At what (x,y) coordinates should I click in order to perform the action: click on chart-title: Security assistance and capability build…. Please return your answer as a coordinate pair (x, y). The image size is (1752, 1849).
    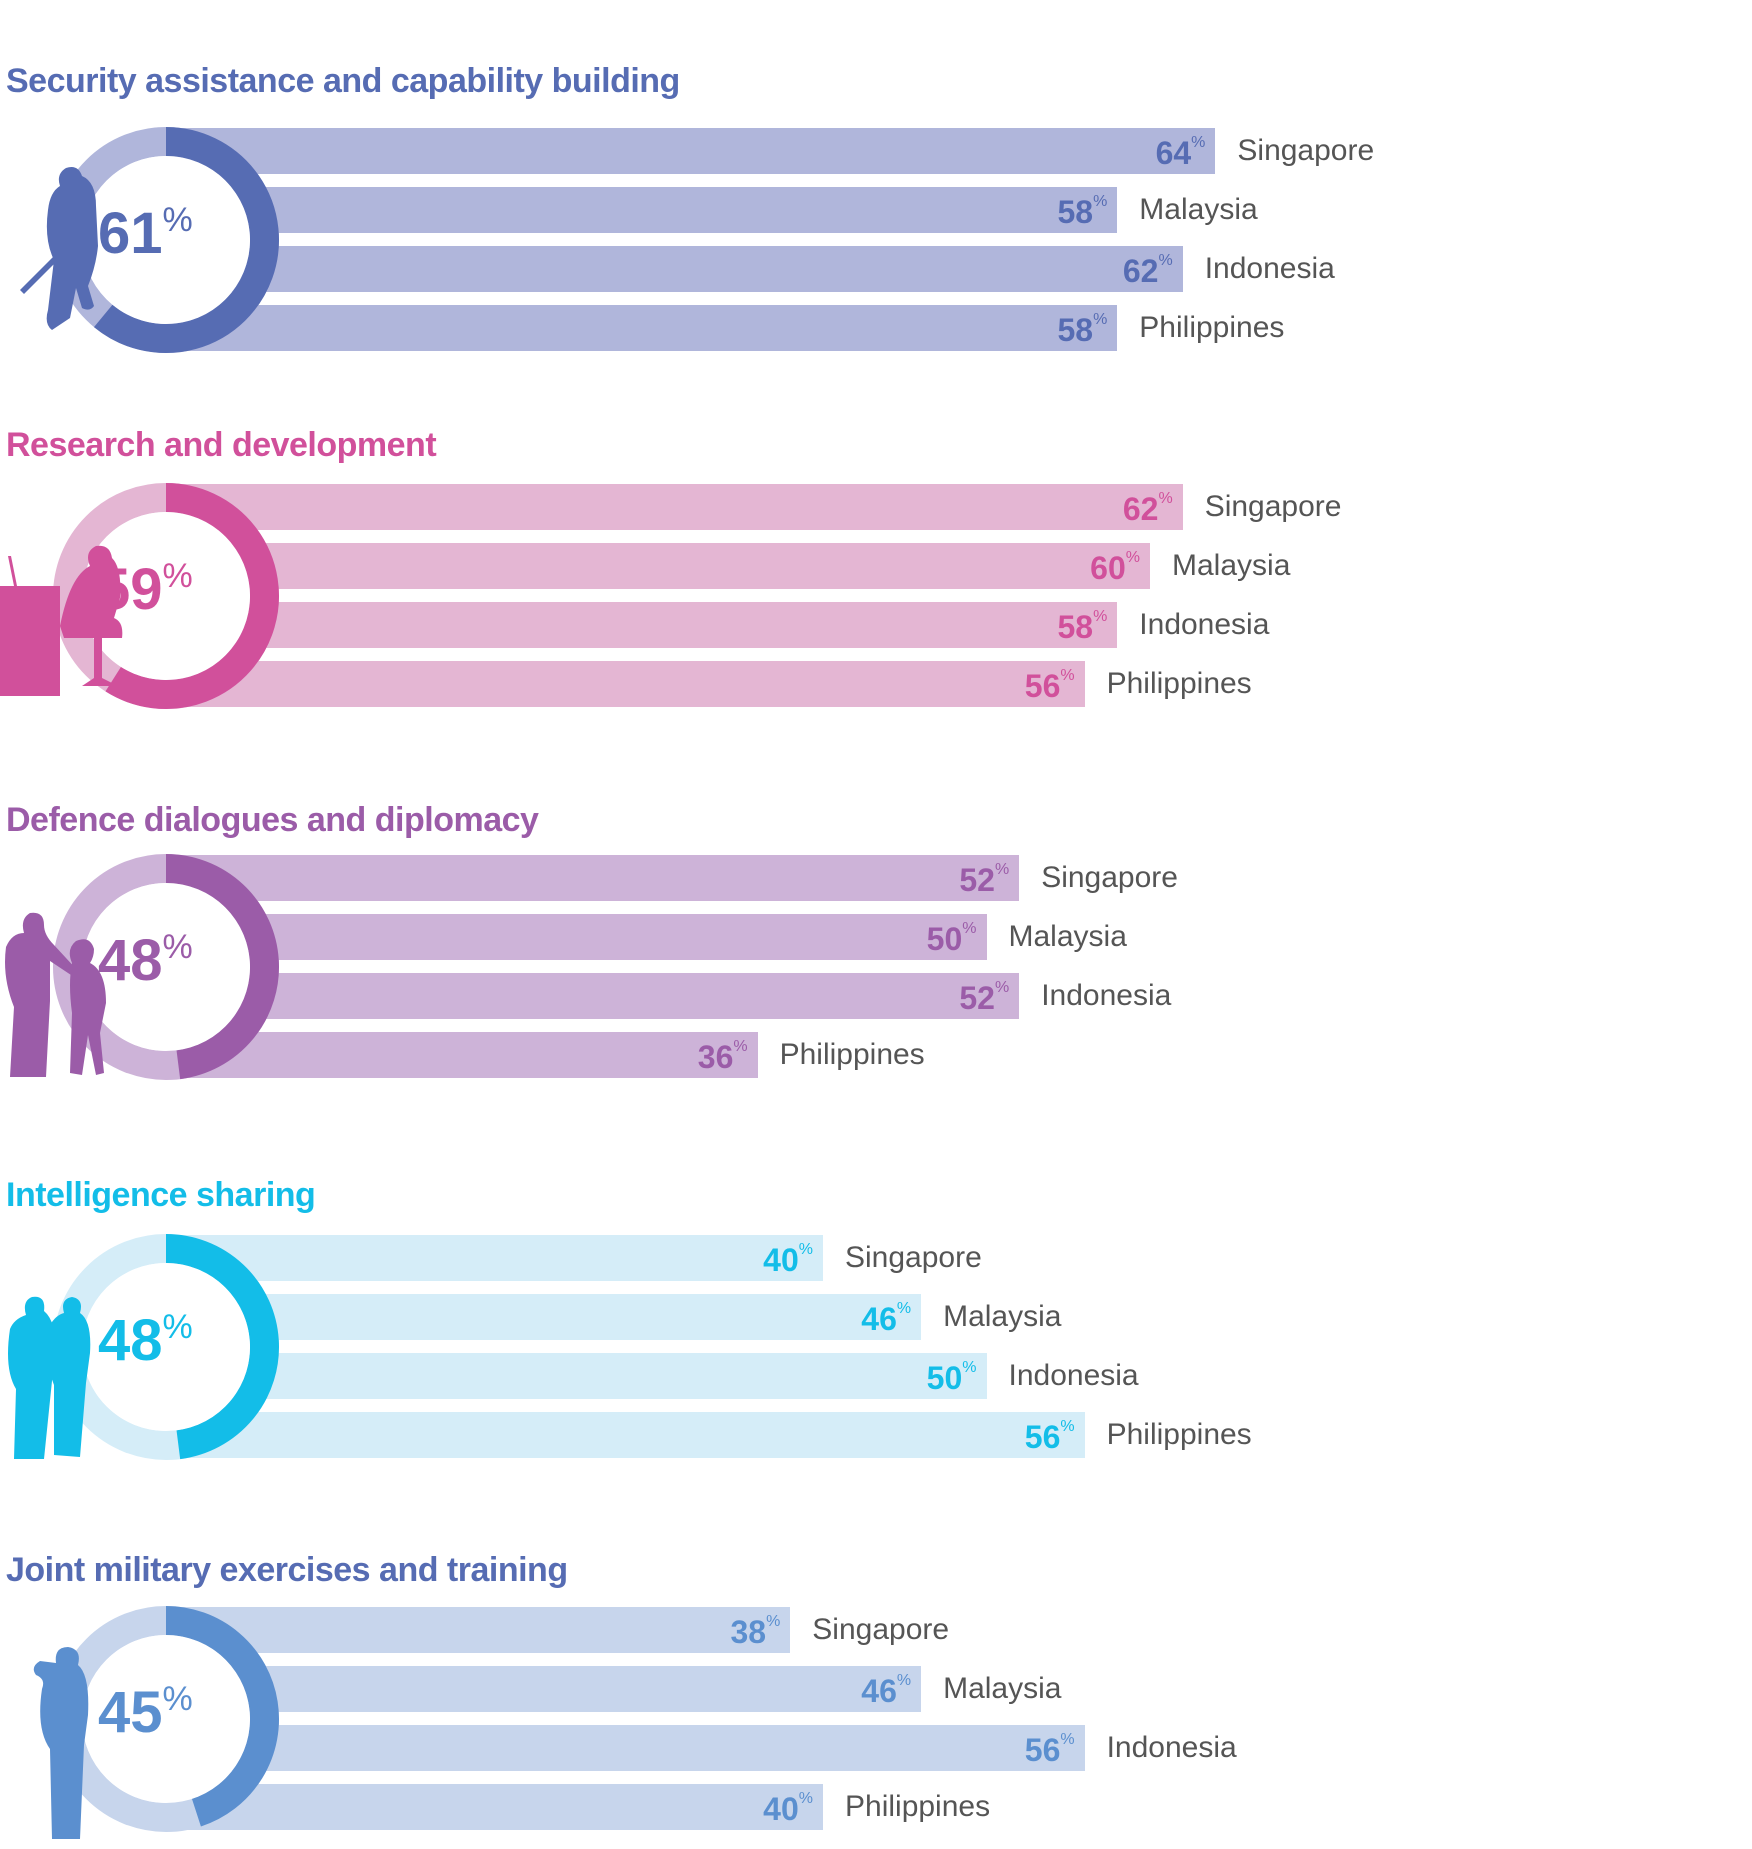
    Looking at the image, I should click on (343, 81).